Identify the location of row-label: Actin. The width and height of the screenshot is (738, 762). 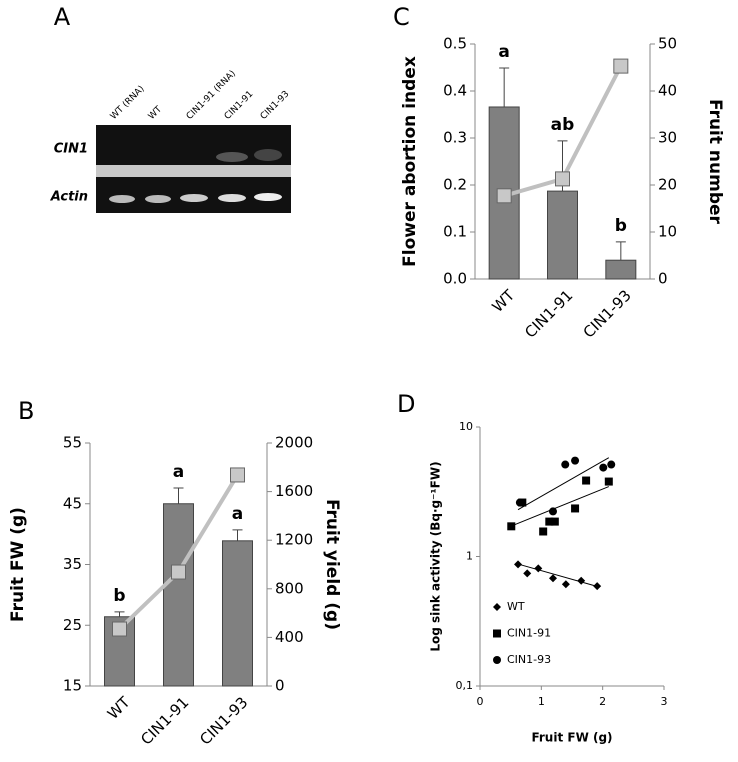
(69, 197).